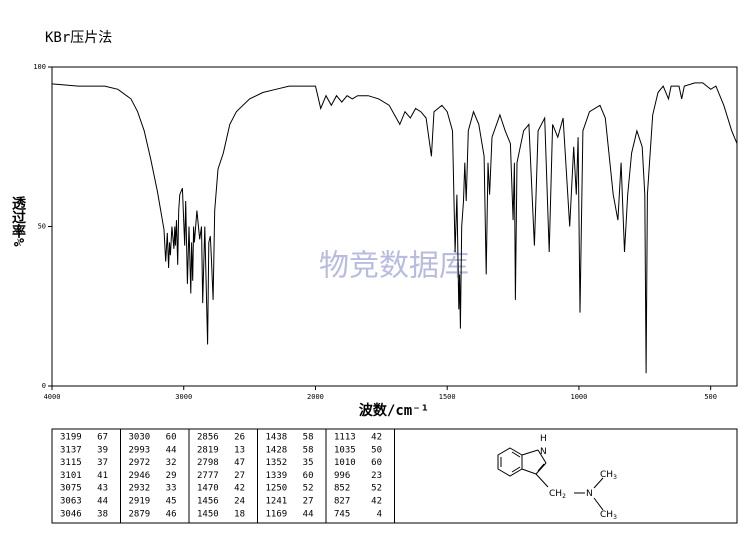 This screenshot has height=539, width=748. What do you see at coordinates (71, 476) in the screenshot?
I see `peak-wavenumber: 3101` at bounding box center [71, 476].